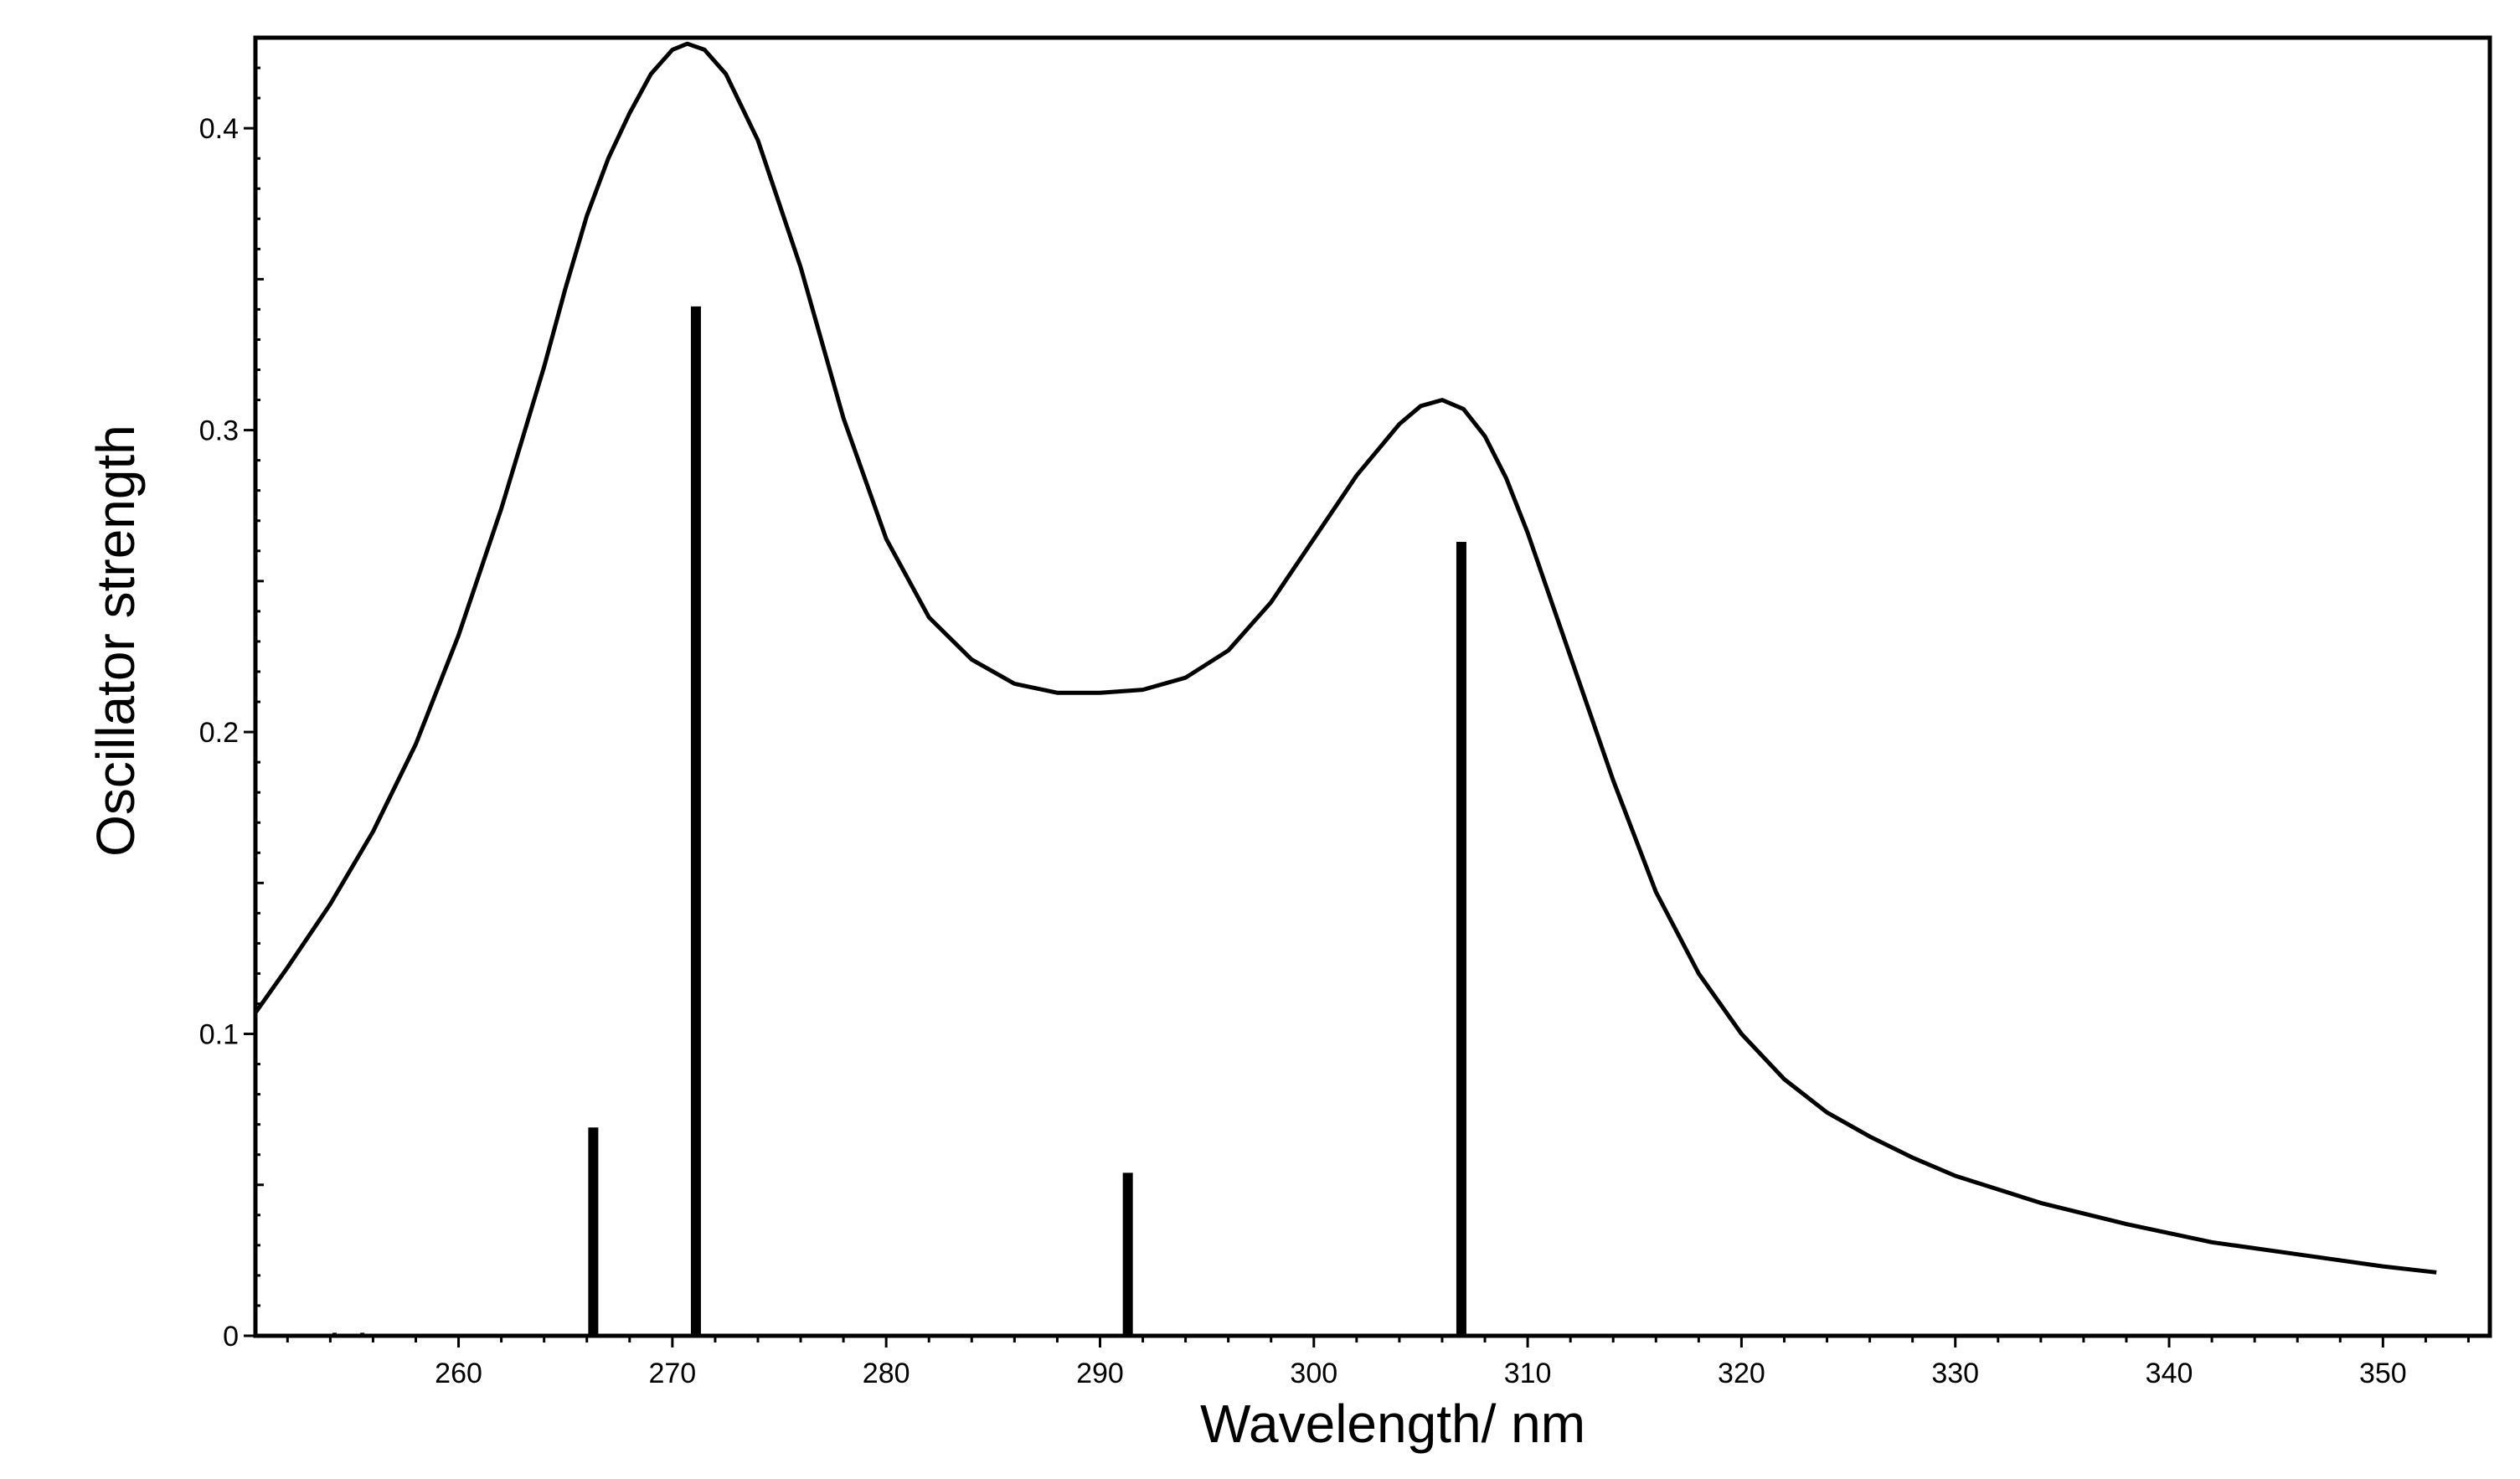 The width and height of the screenshot is (2520, 1479). I want to click on x-tick-label: 350, so click(2383, 1373).